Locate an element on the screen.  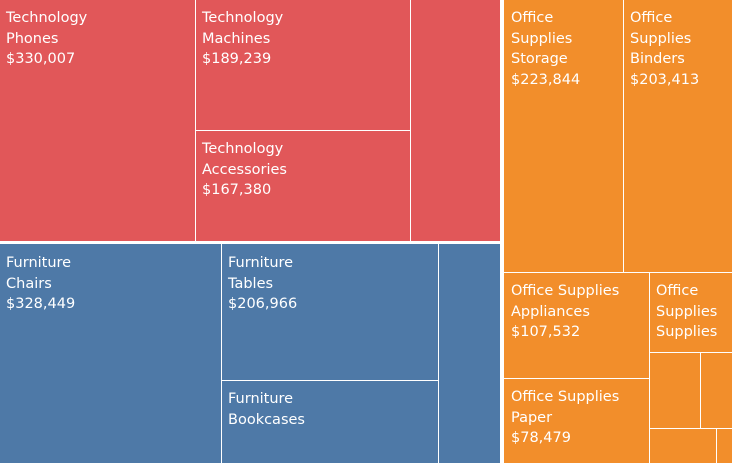
tile-furn-bookcases: Furniture Bookcases is located at coordinates (330, 422).